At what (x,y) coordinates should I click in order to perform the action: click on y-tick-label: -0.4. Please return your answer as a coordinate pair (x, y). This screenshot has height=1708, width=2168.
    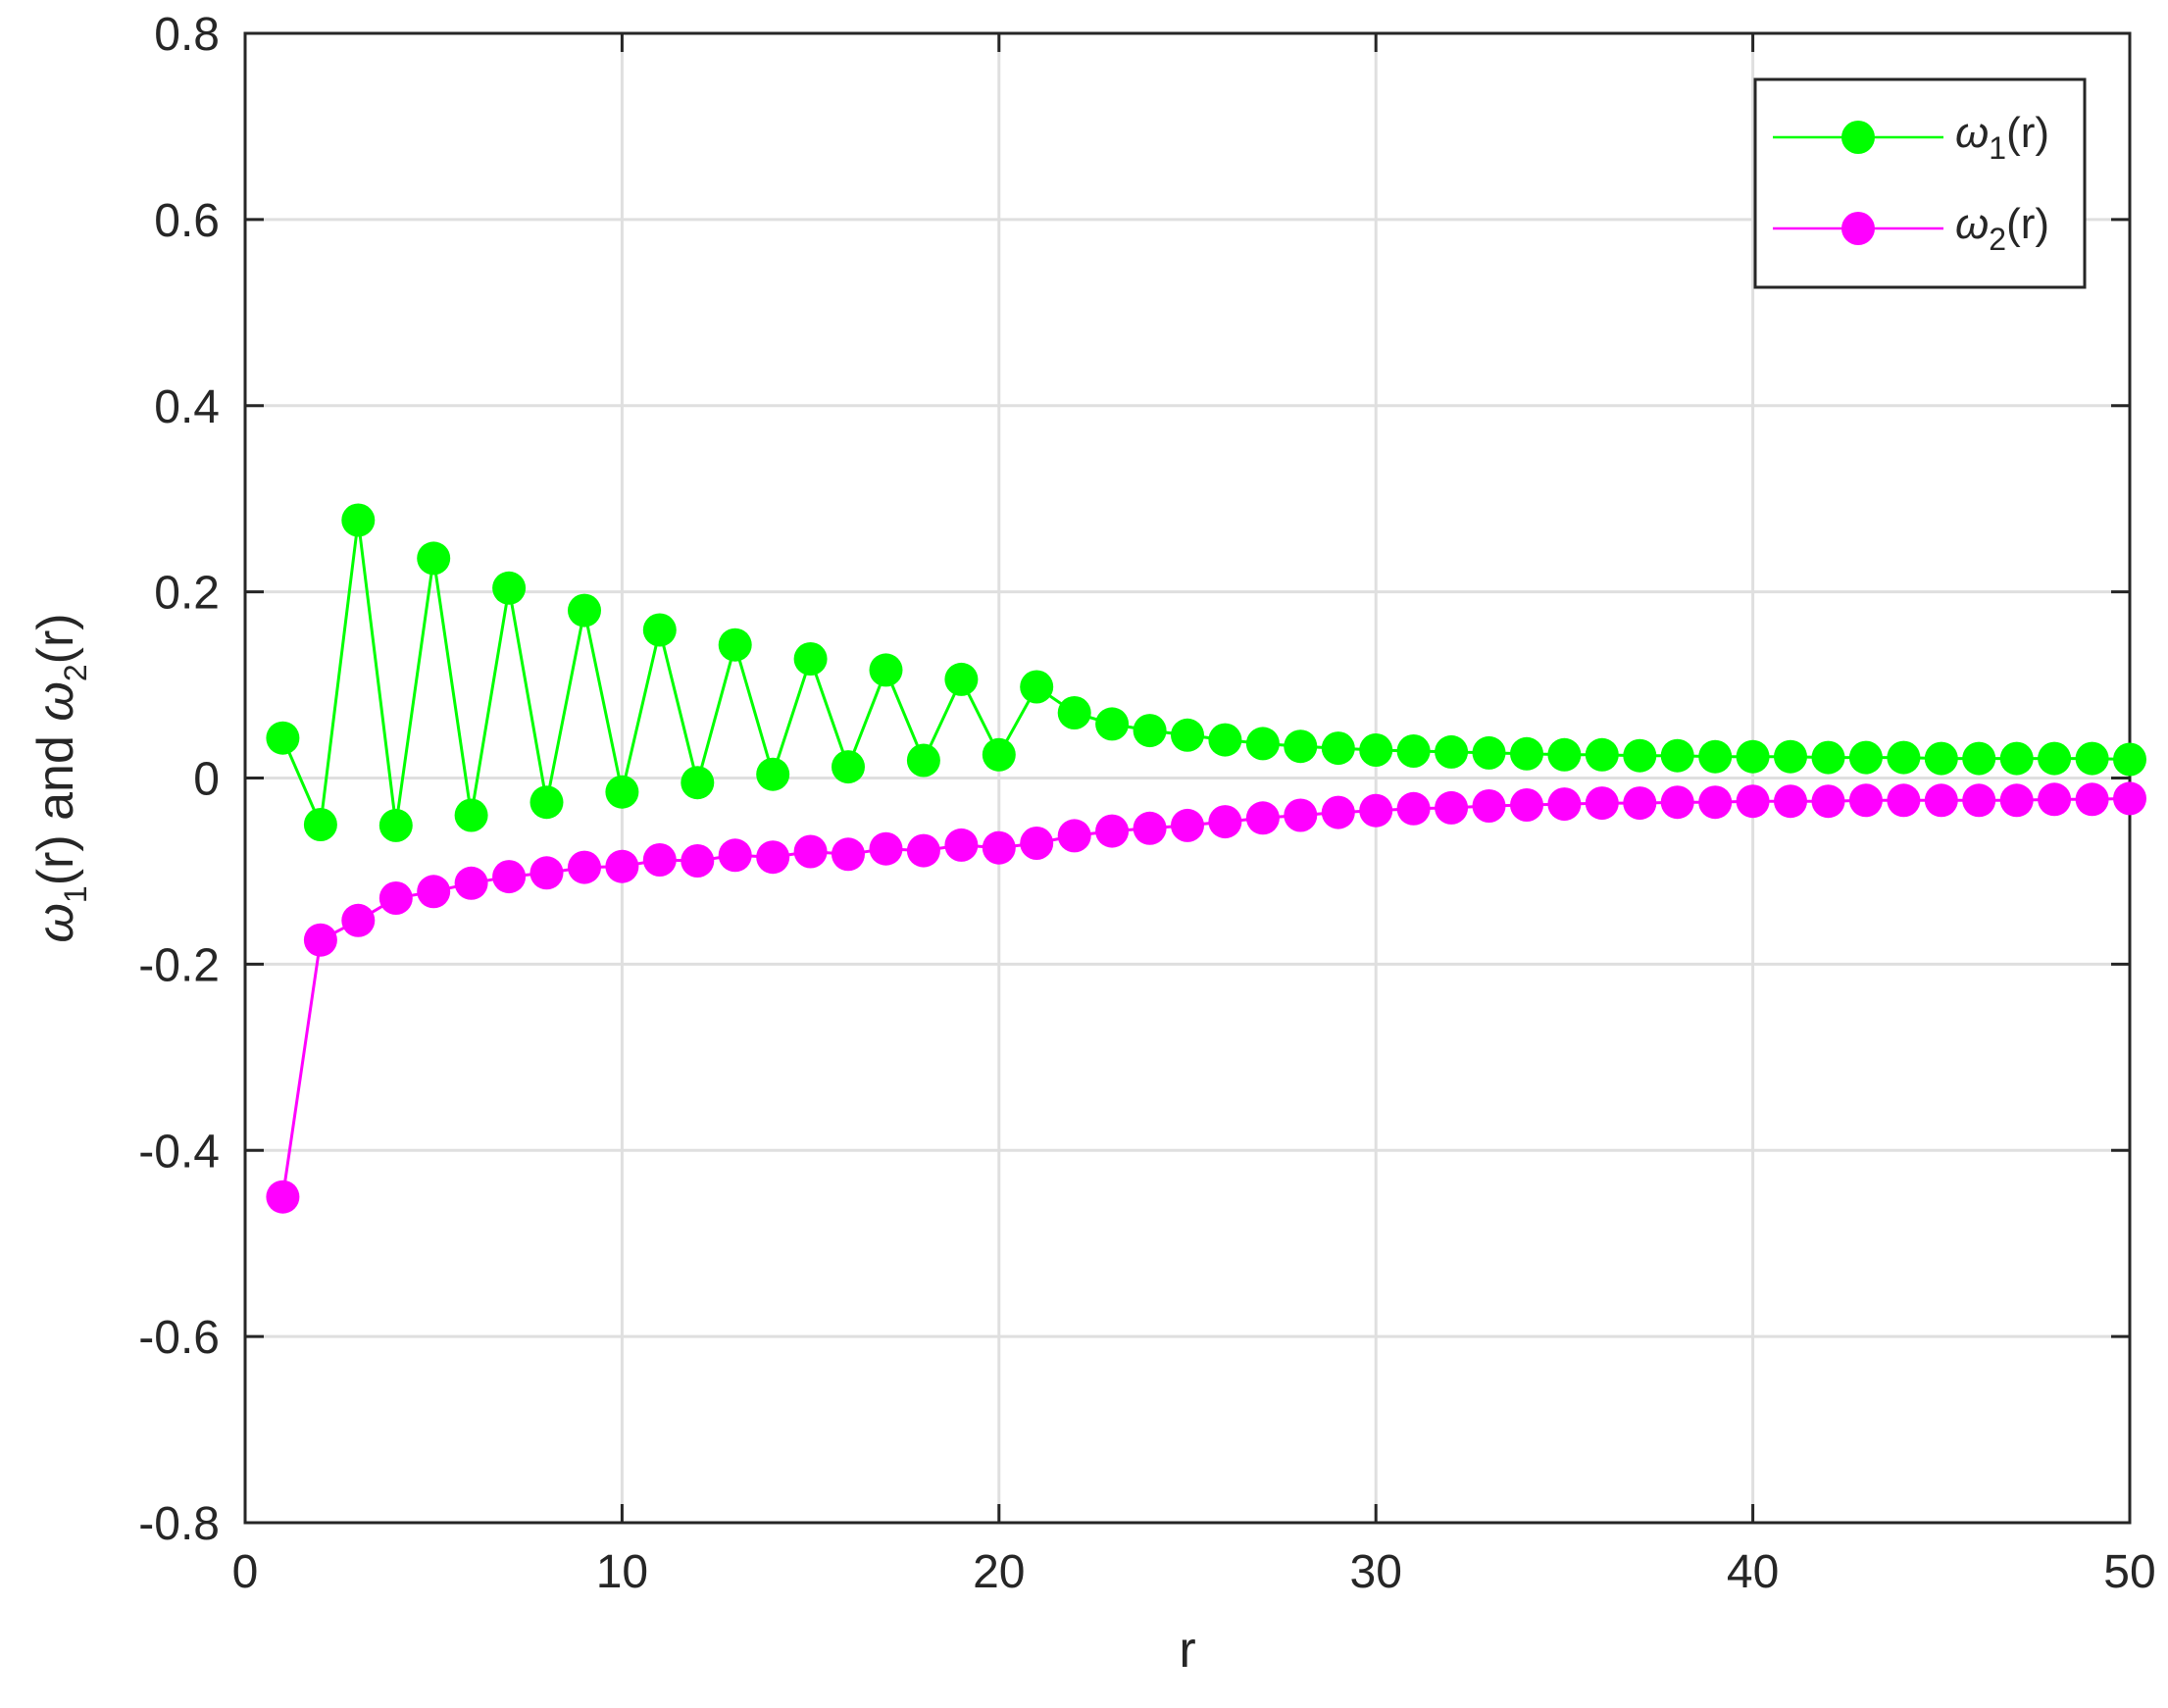
    Looking at the image, I should click on (179, 1152).